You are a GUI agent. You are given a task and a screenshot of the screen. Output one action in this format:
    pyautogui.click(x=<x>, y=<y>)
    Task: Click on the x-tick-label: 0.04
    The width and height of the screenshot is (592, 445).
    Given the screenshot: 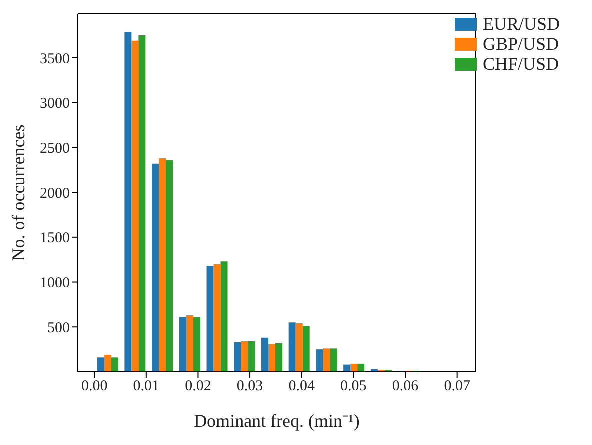 What is the action you would take?
    pyautogui.click(x=302, y=386)
    